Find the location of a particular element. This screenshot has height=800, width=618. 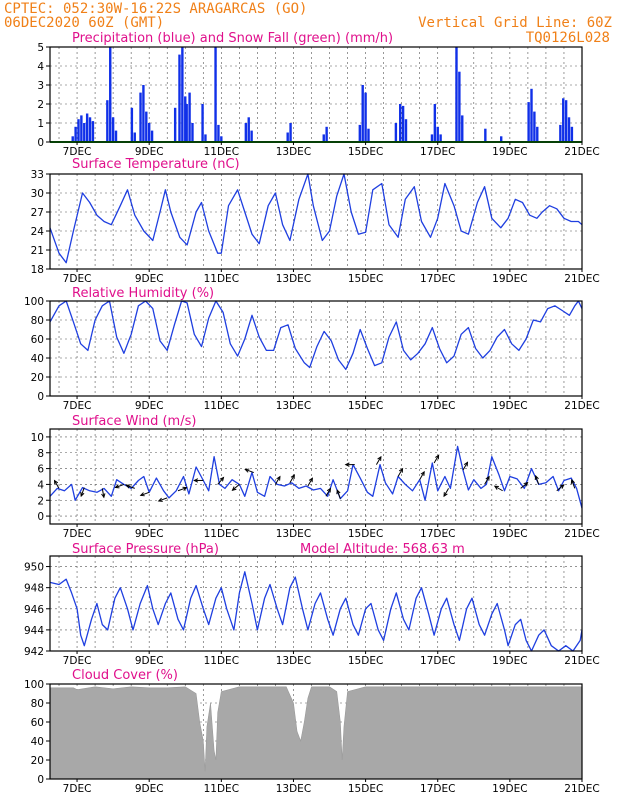

rh-xtick-label: 13DEC is located at coordinates (293, 406).